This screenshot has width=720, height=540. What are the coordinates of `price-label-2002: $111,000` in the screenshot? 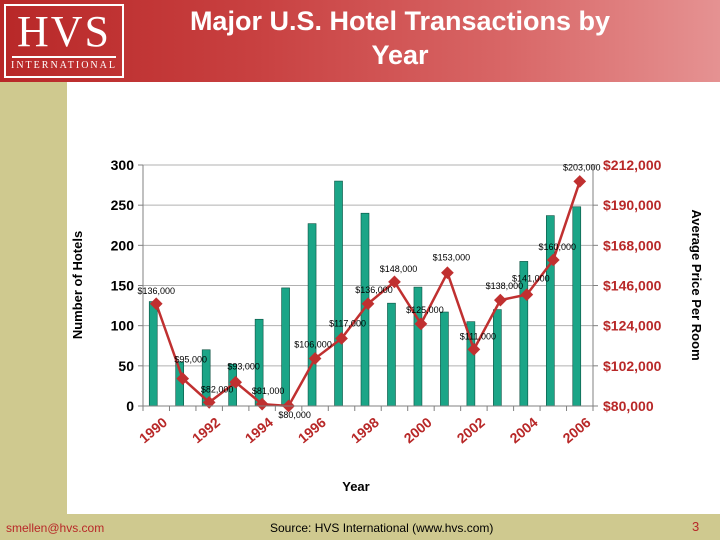 It's located at (478, 336).